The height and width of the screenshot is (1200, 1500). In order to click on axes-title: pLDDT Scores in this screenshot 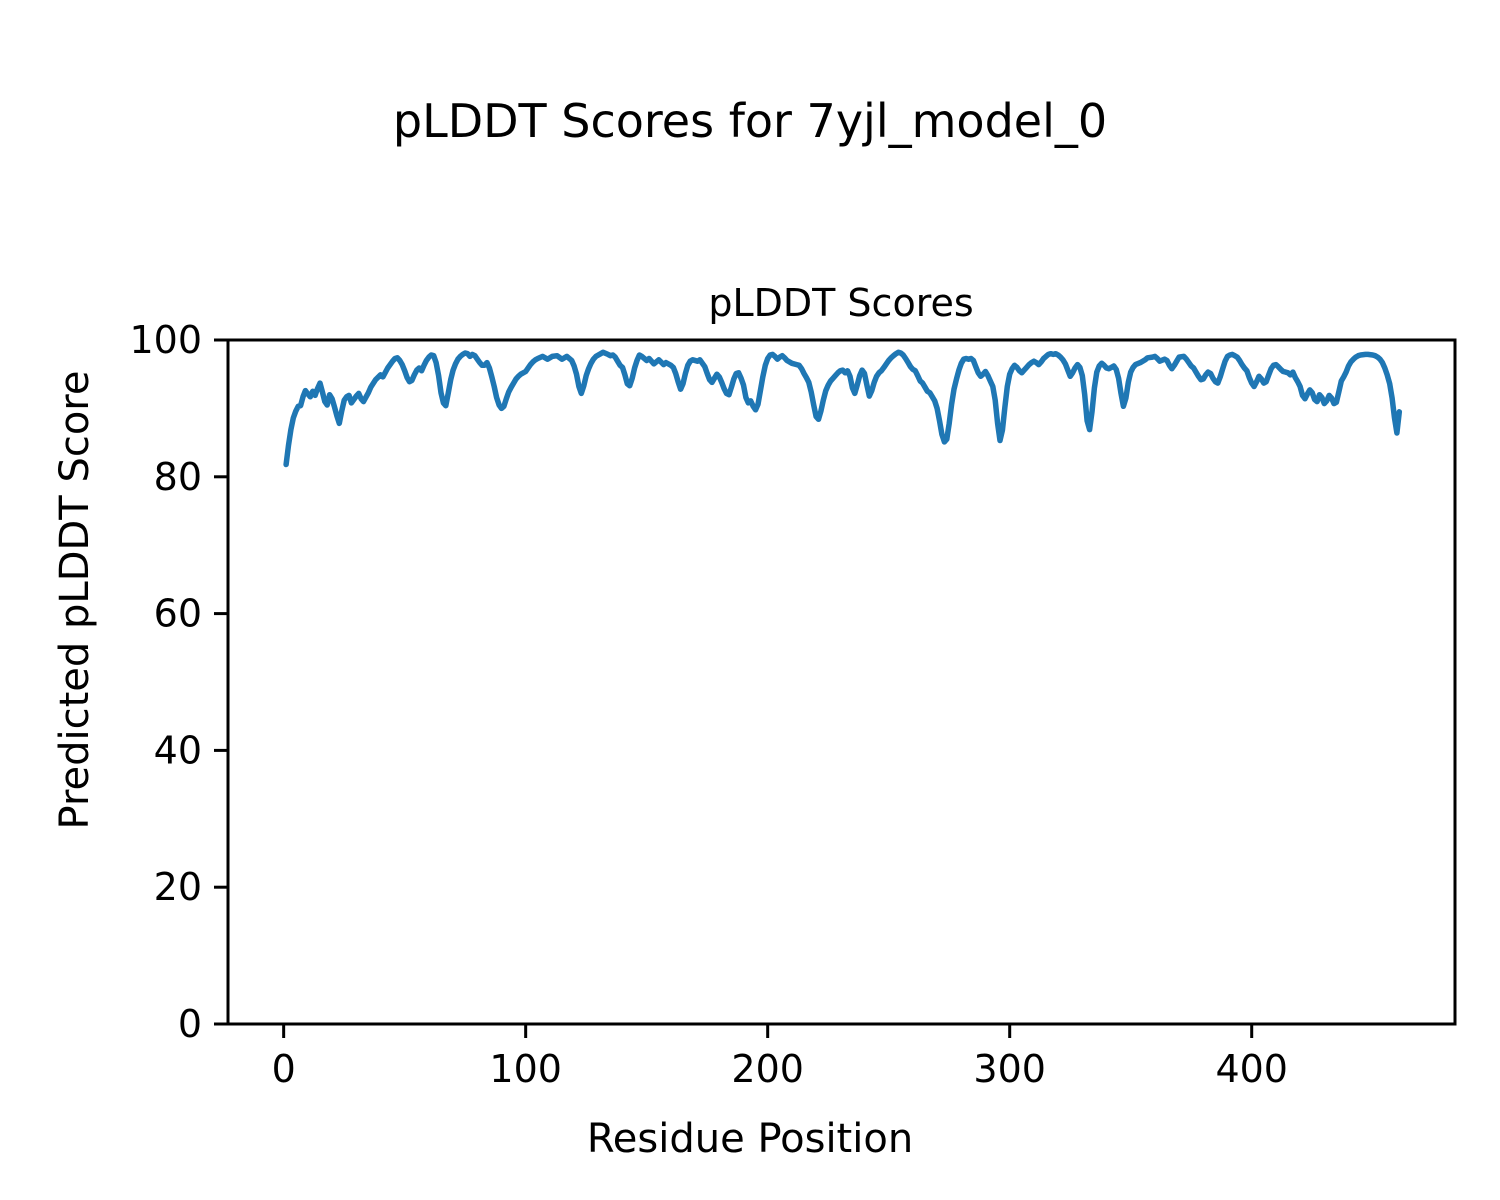, I will do `click(840, 303)`.